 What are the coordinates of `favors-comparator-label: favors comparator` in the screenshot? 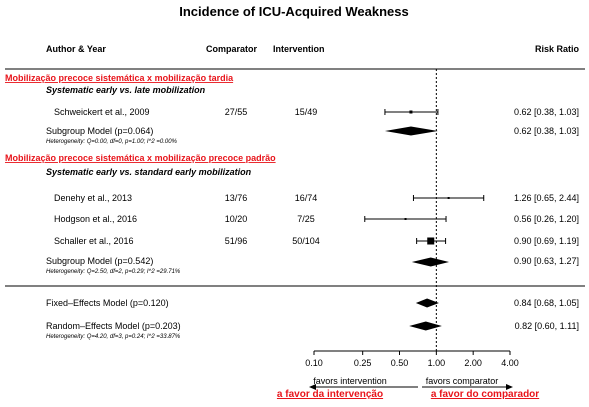 It's located at (462, 381).